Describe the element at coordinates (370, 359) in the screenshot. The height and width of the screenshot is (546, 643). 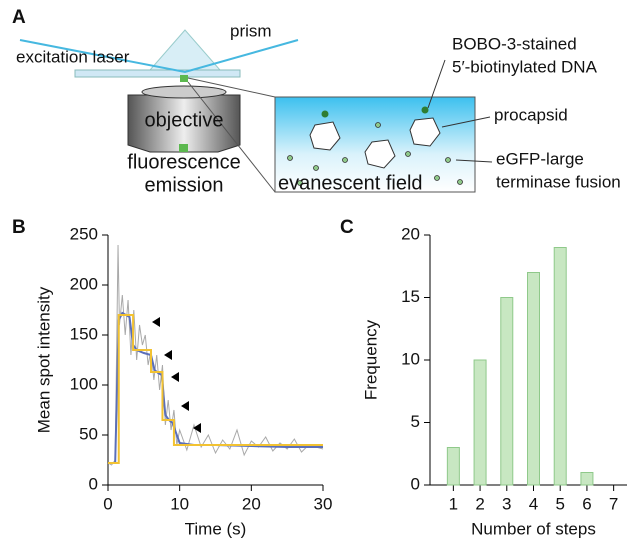
I see `y-axis-label: Frequency` at that location.